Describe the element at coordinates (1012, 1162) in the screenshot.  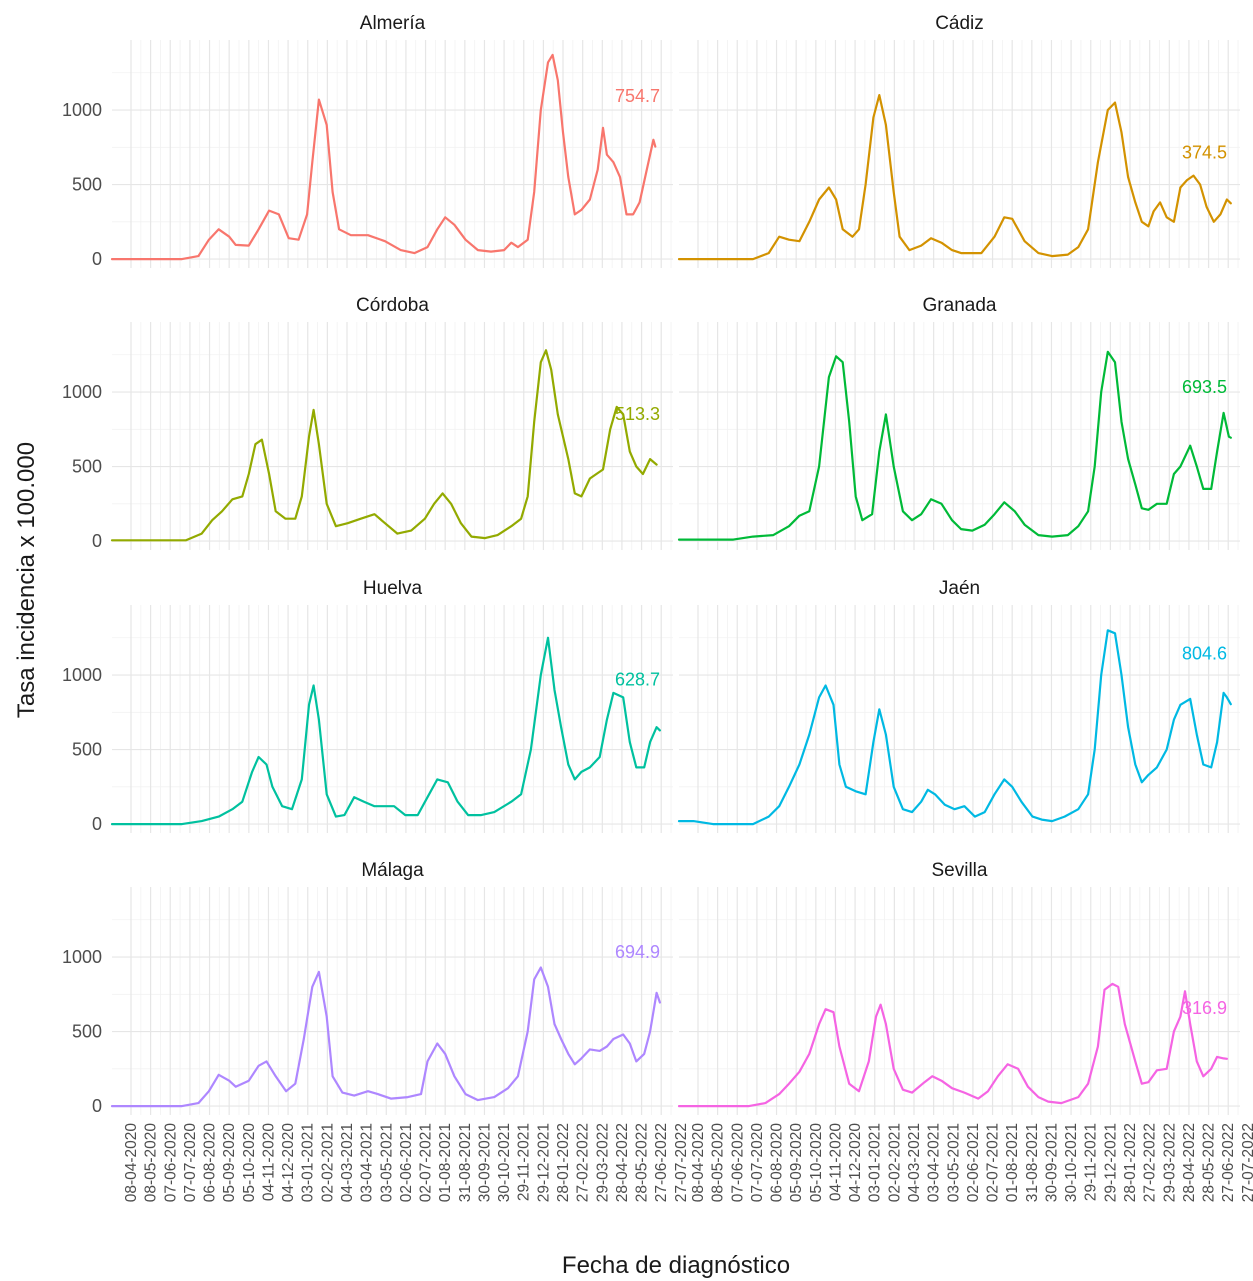
I see `x-tick-label: 01-08-2021` at that location.